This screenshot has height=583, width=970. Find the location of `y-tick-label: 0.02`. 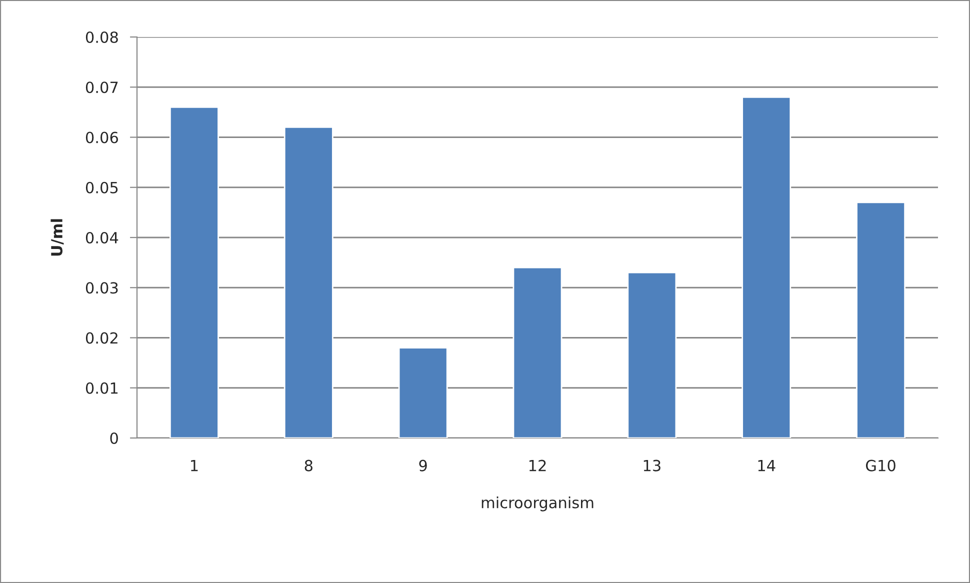

y-tick-label: 0.02 is located at coordinates (102, 338).